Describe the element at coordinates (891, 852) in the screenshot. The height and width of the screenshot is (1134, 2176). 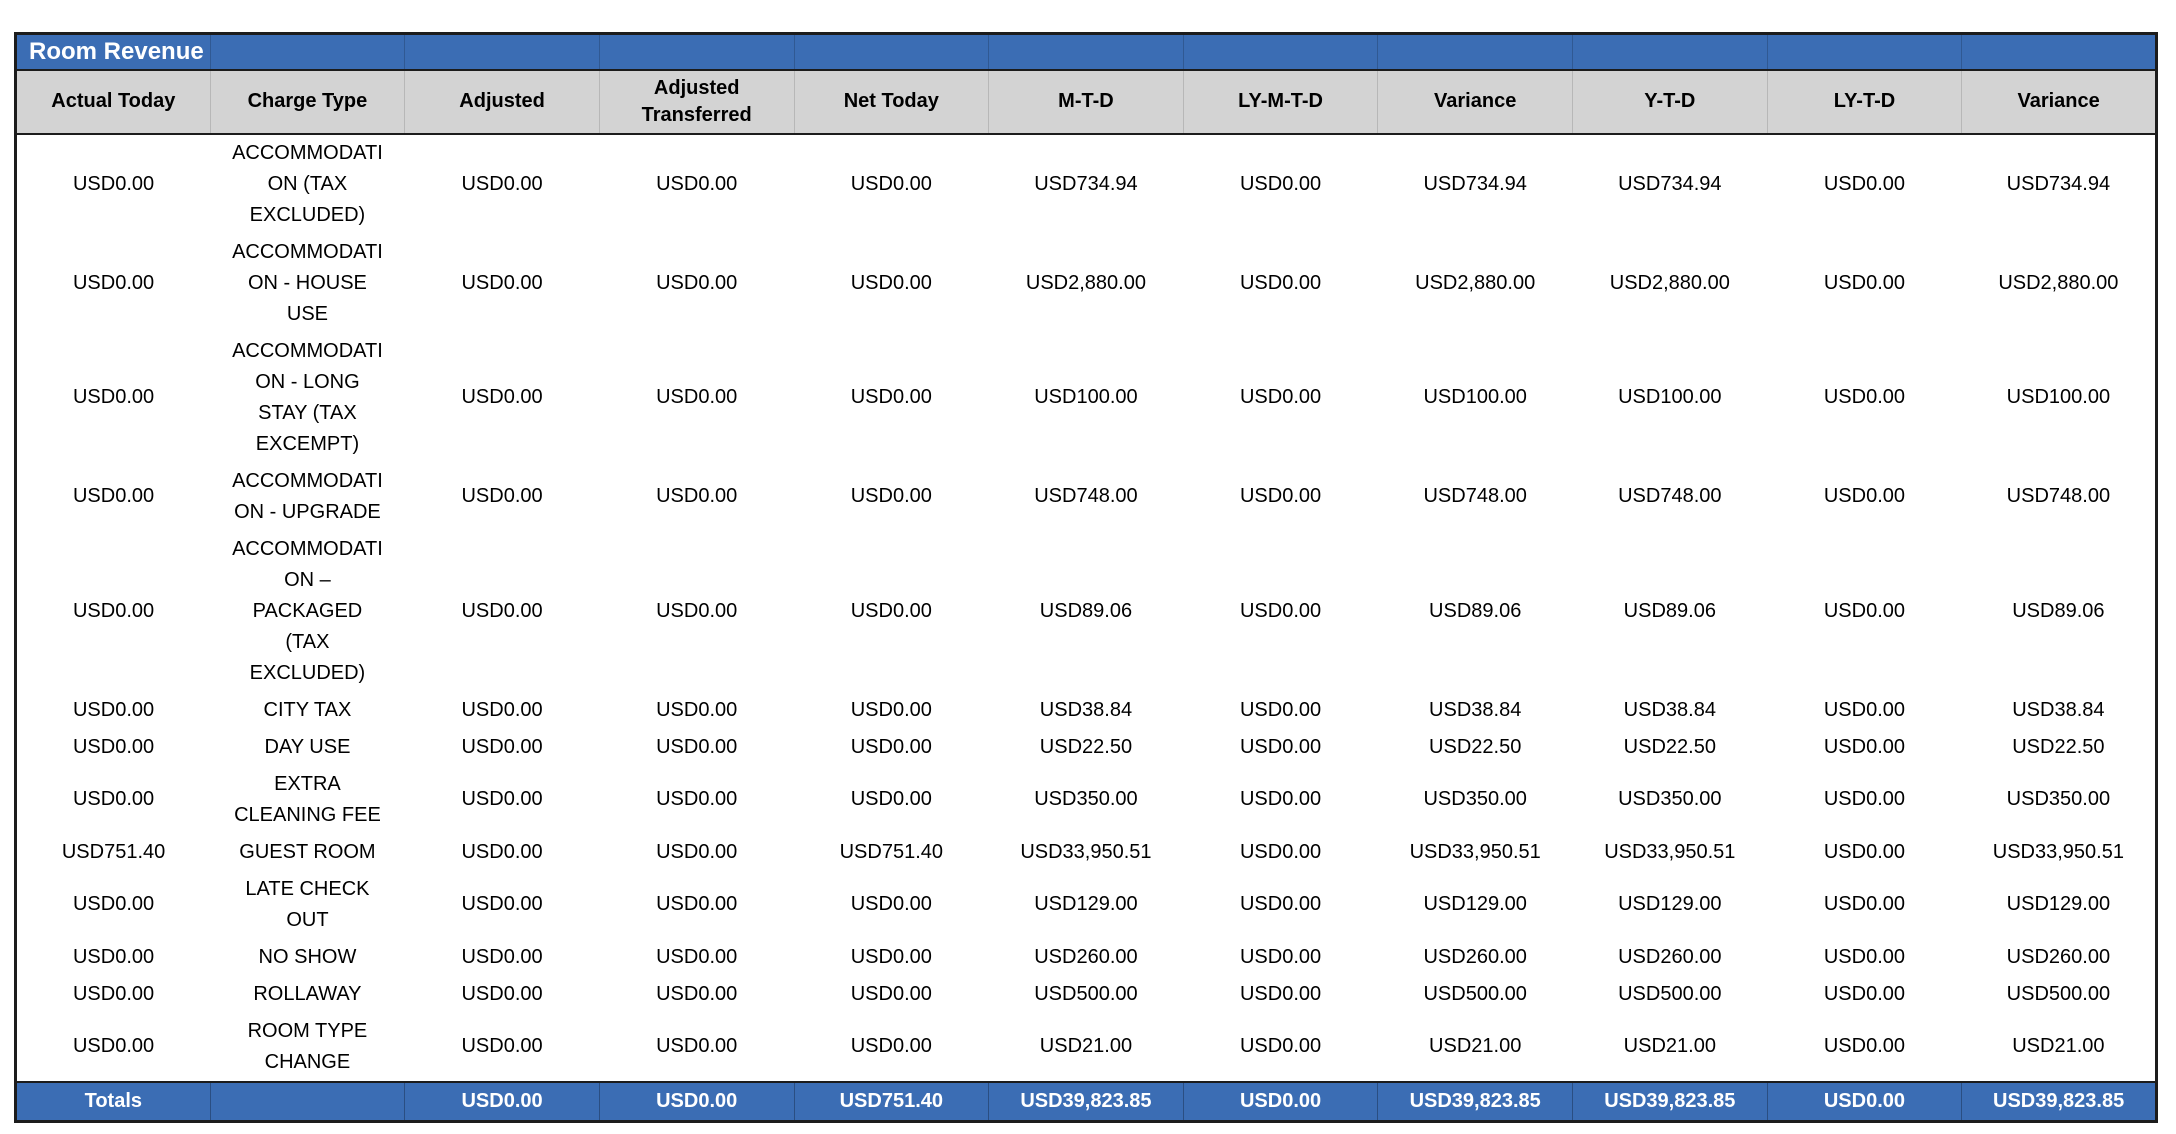
I see `amount-cell: USD751.40` at that location.